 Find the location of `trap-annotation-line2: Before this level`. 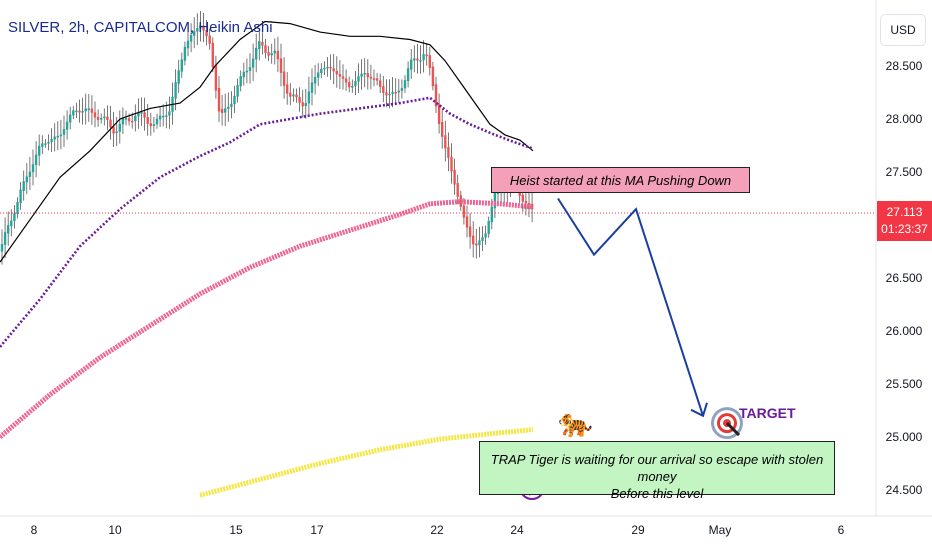

trap-annotation-line2: Before this level is located at coordinates (657, 493).